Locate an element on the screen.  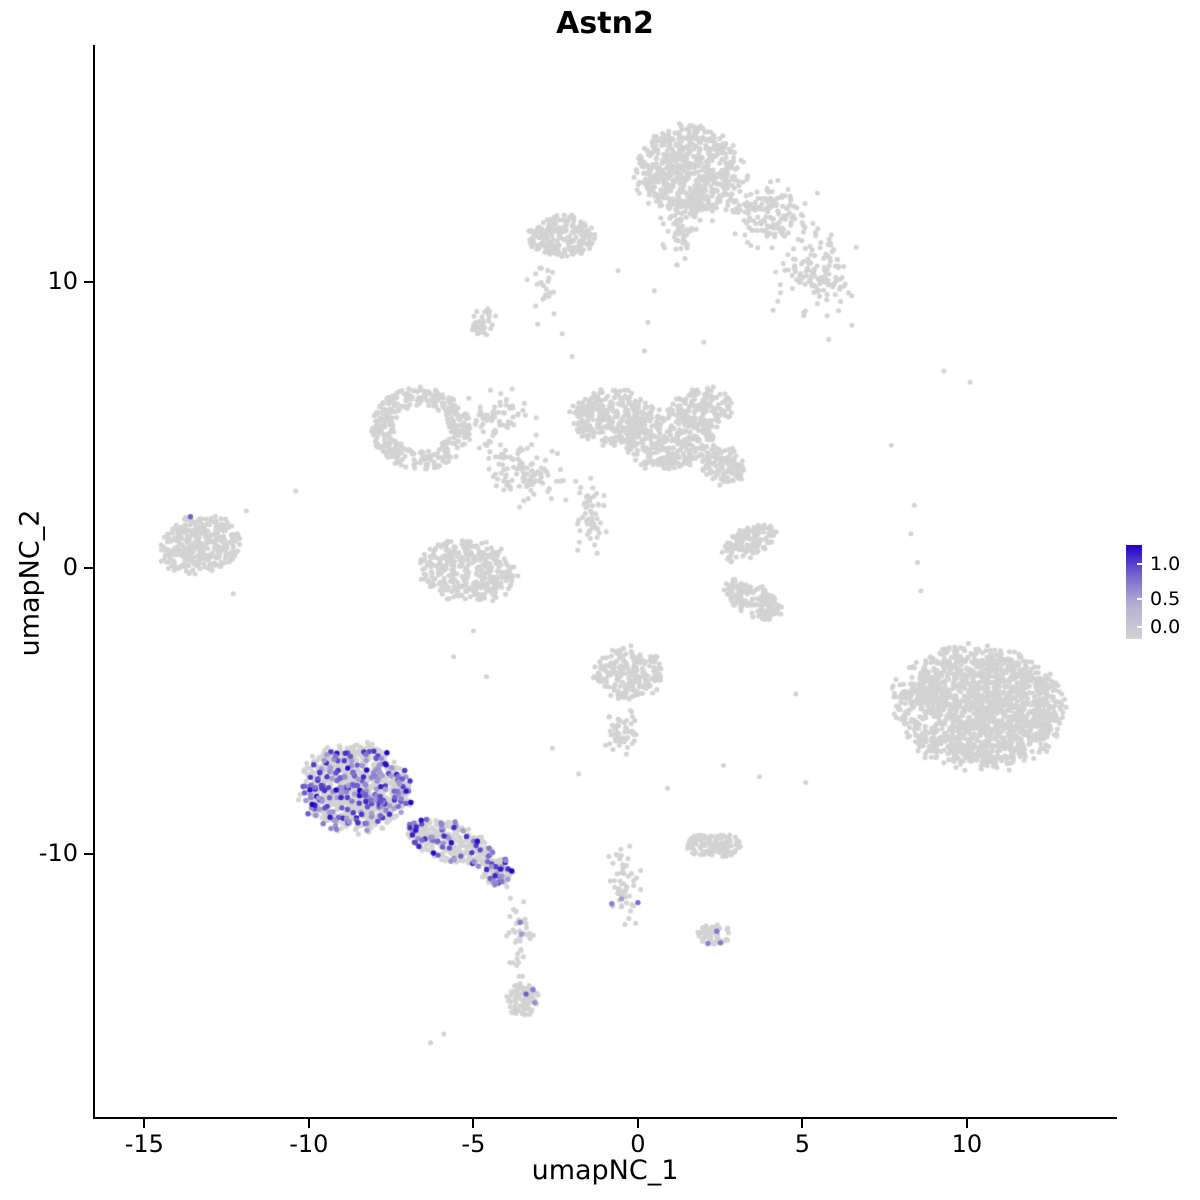
x-tick-label: -15 is located at coordinates (144, 1144).